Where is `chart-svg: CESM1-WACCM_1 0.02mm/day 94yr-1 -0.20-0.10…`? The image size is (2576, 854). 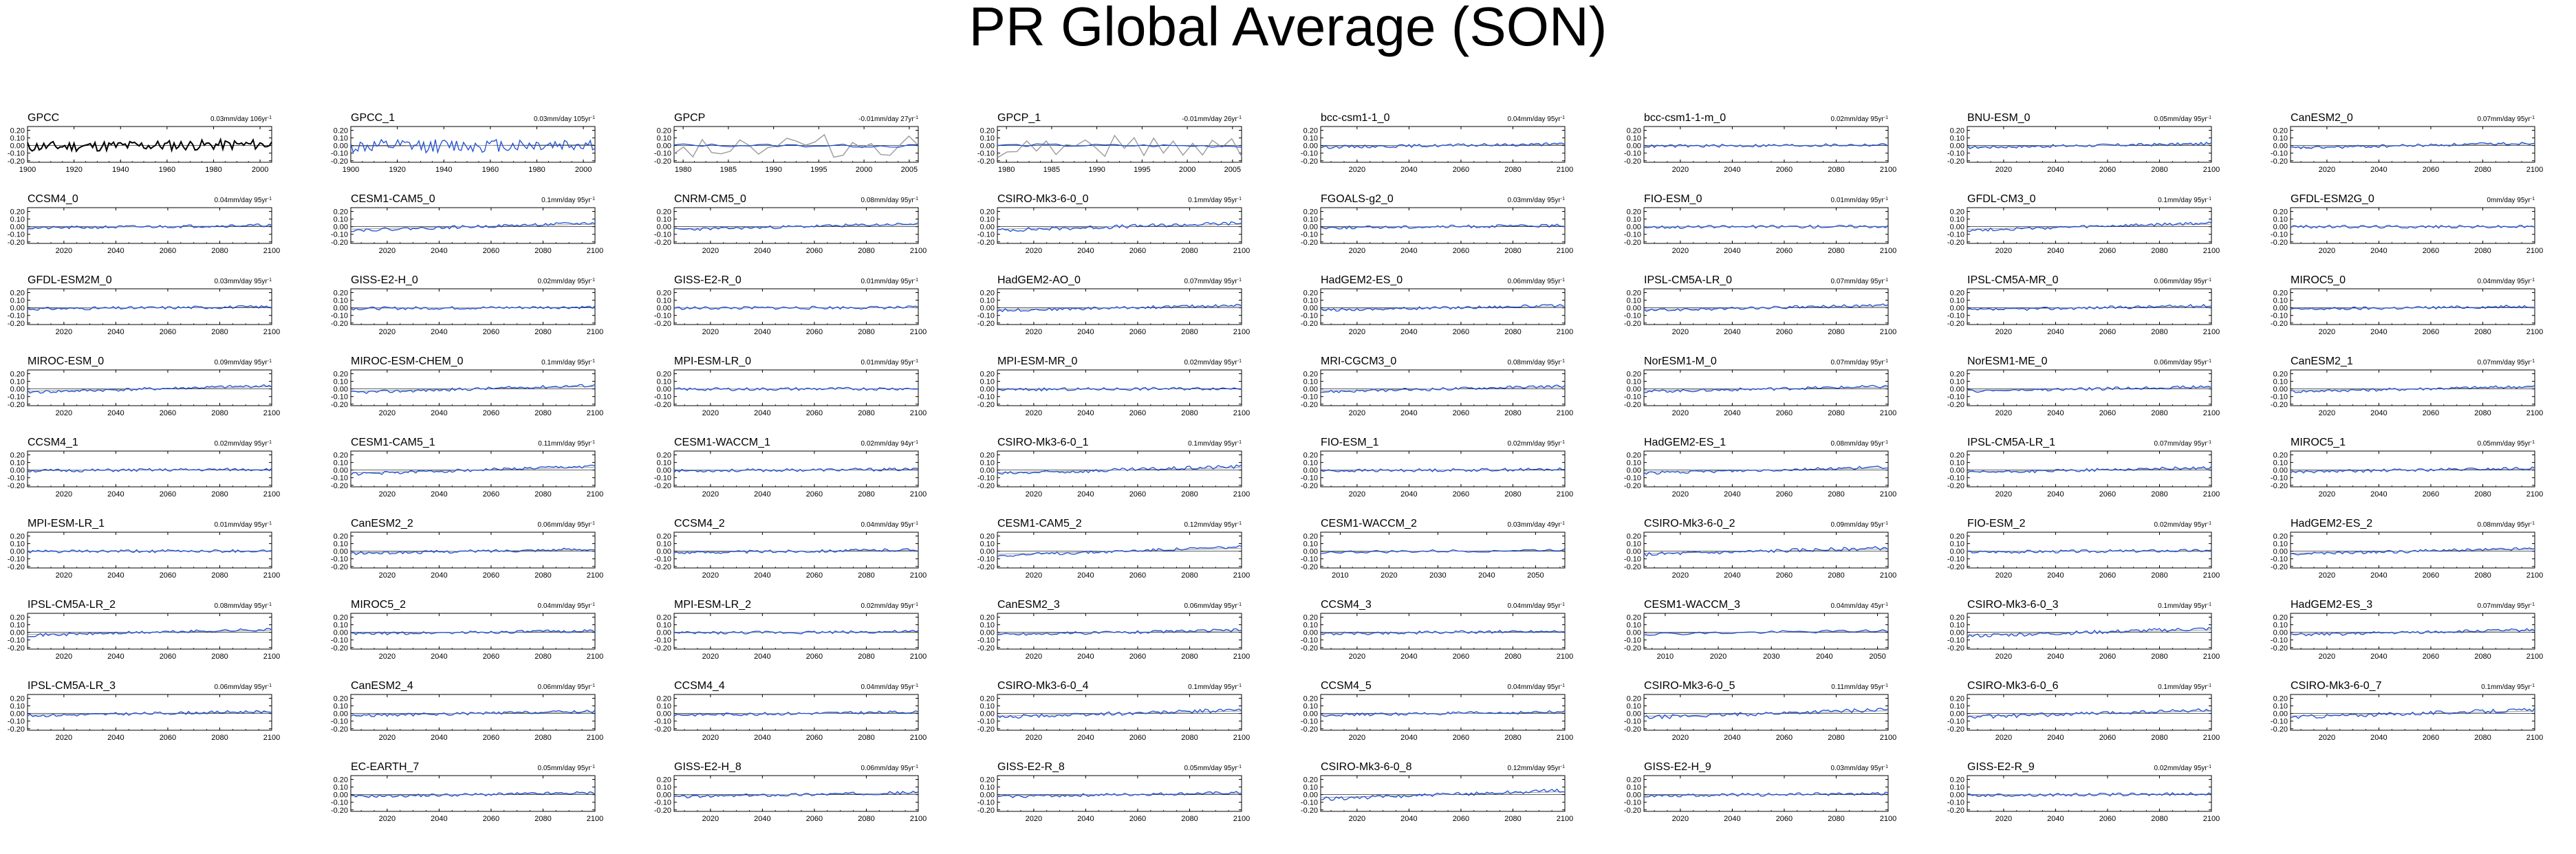 chart-svg: CESM1-WACCM_1 0.02mm/day 94yr-1 -0.20-0.10… is located at coordinates (790, 468).